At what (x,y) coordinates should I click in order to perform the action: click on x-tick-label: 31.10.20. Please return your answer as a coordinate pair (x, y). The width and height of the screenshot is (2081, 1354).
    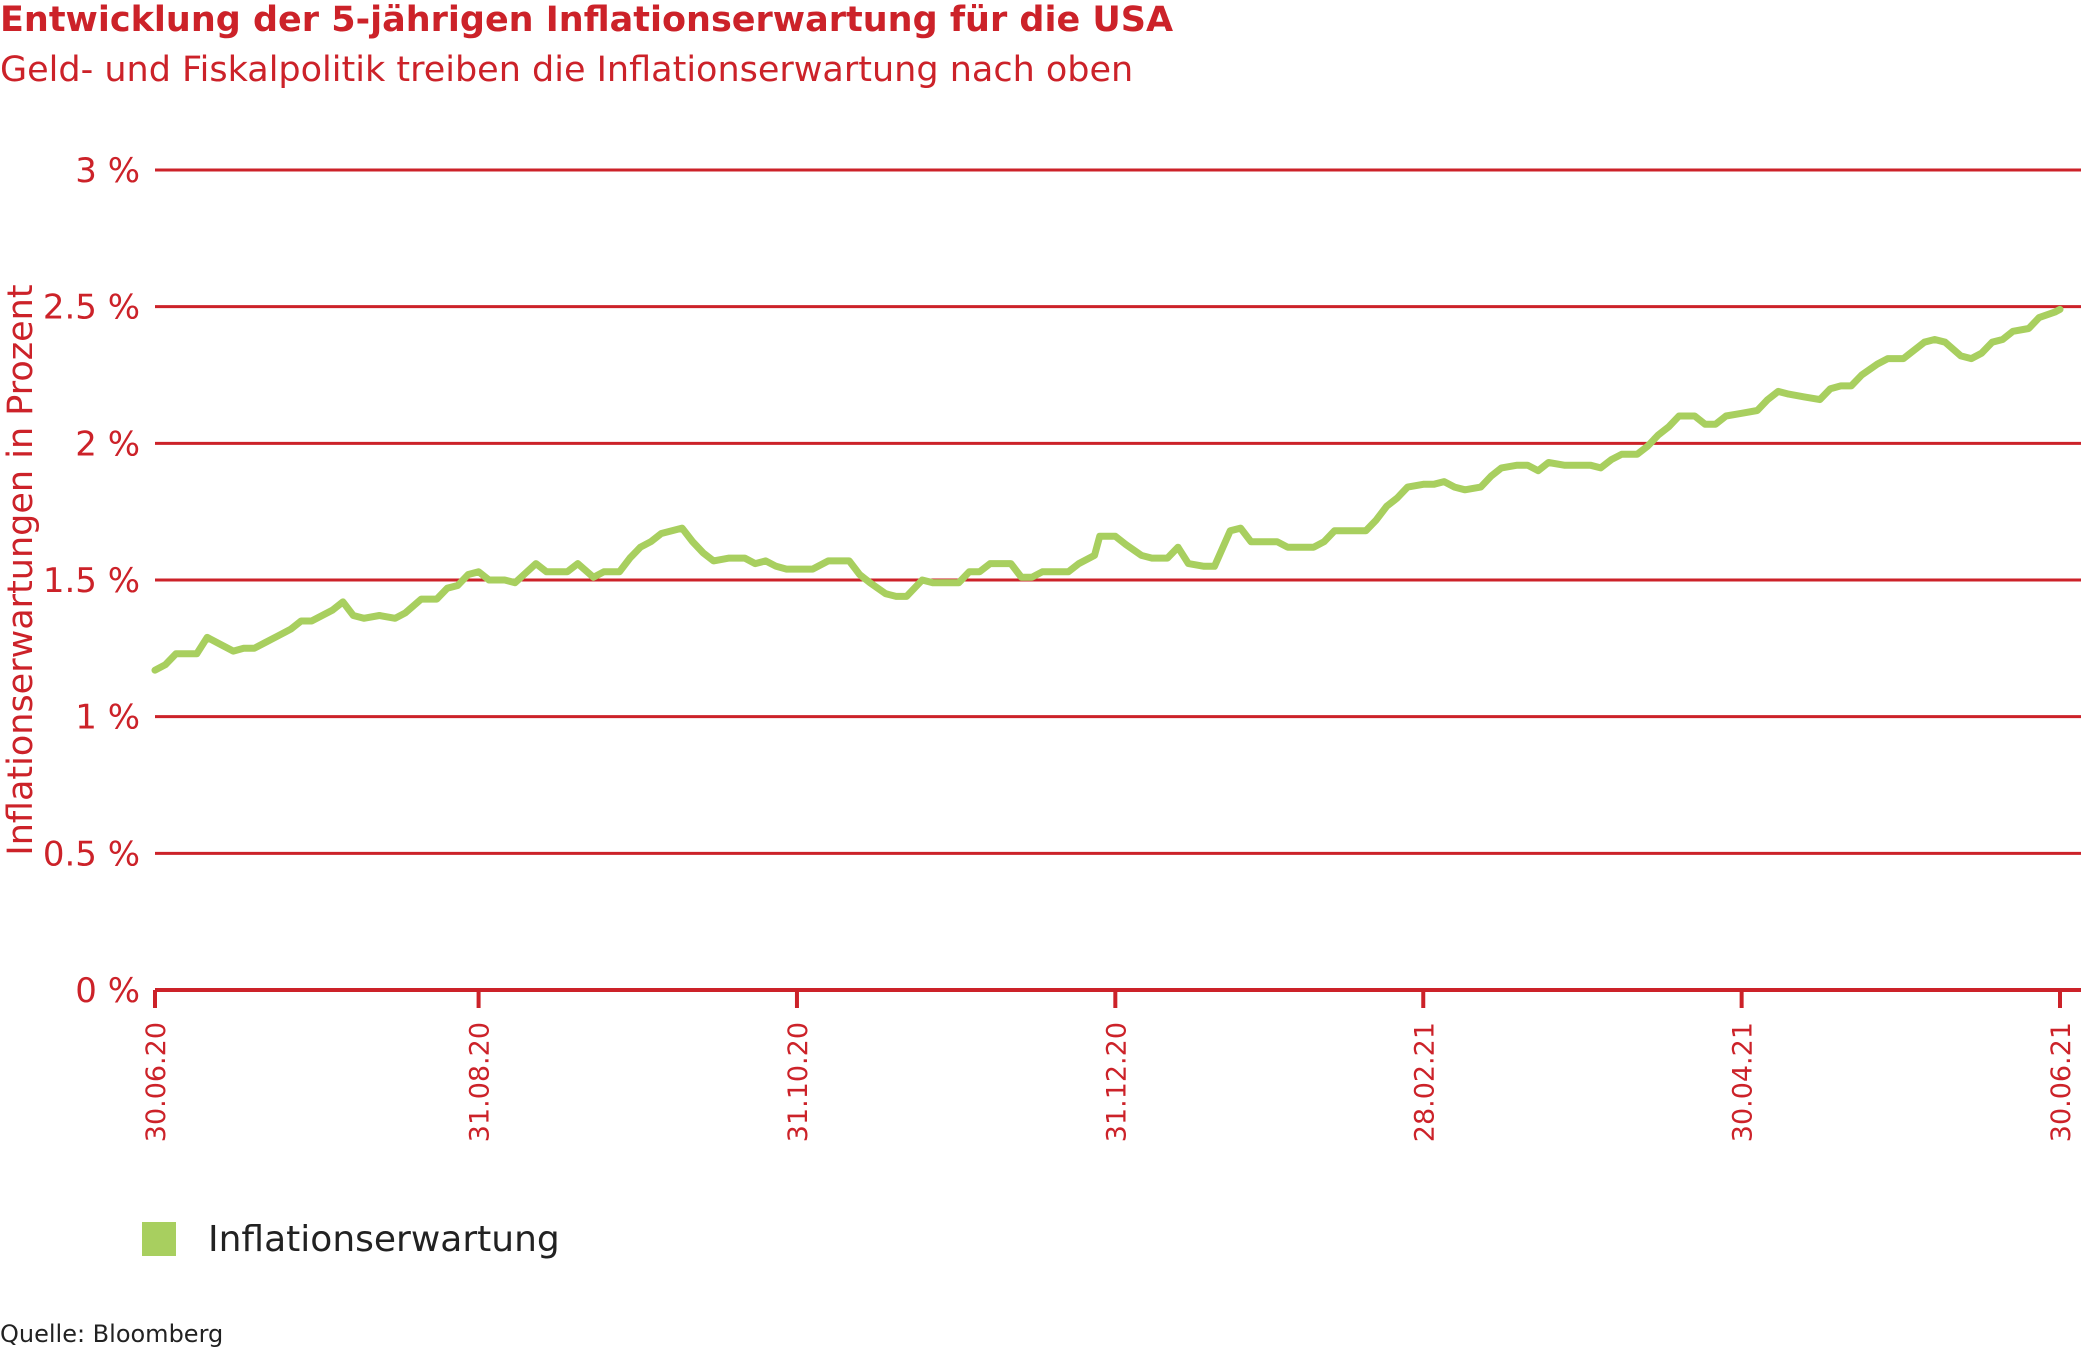
    Looking at the image, I should click on (798, 1082).